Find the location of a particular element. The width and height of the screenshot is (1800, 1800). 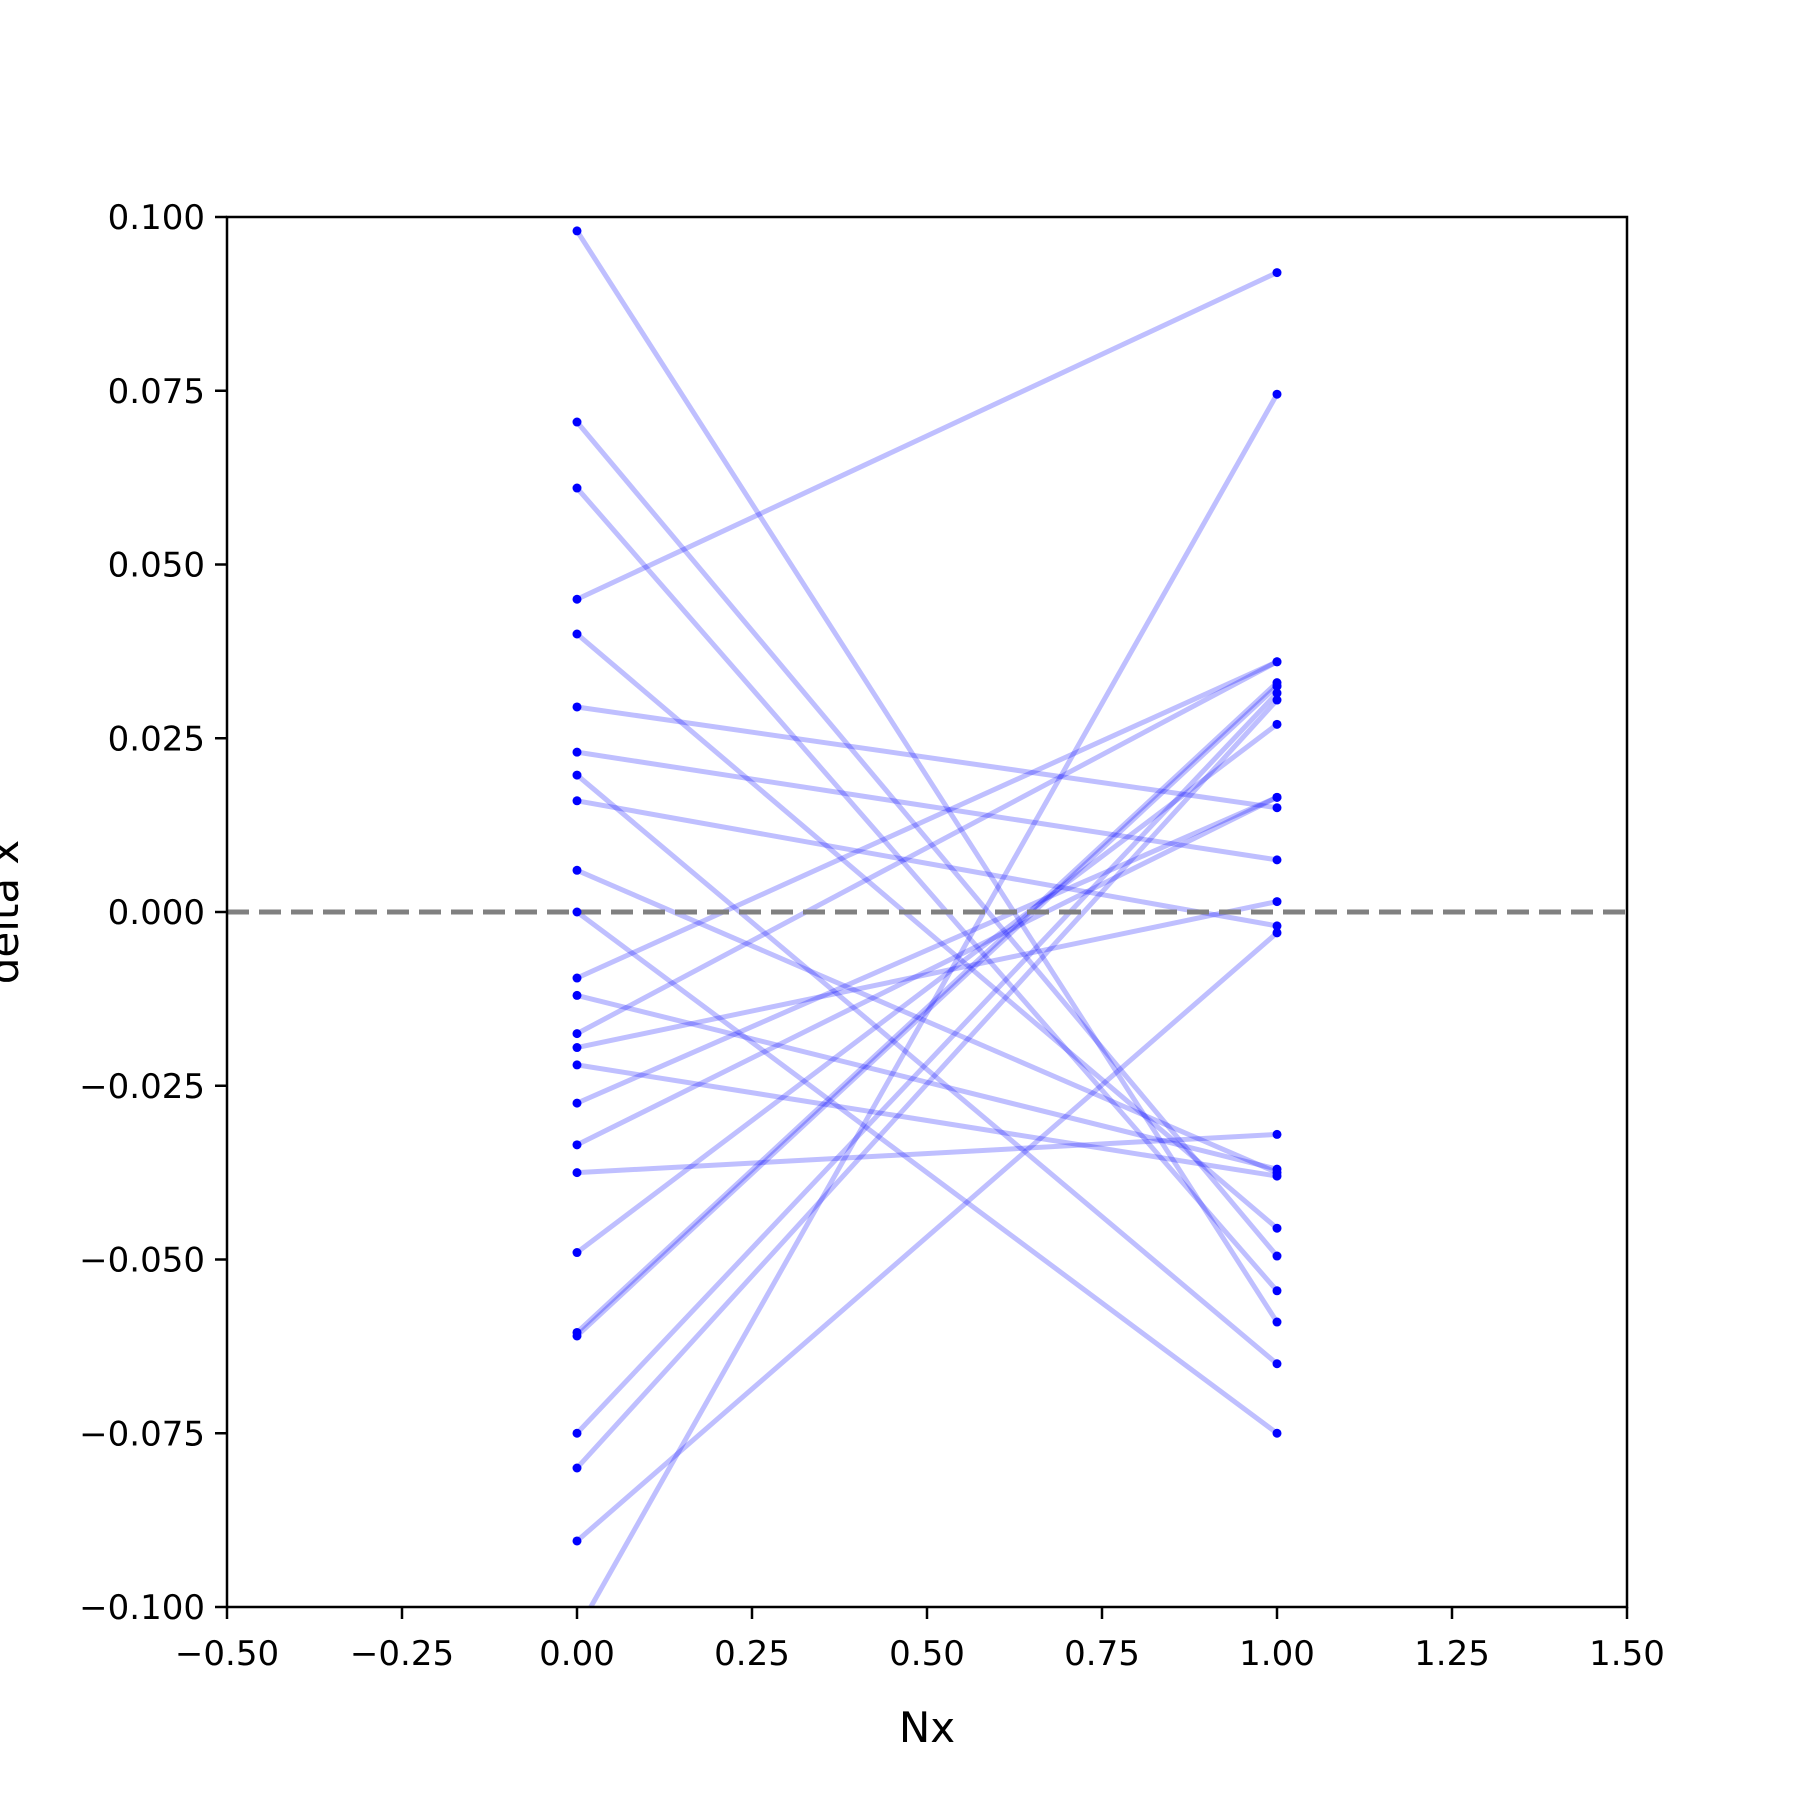

y-tick-label: 0.000 is located at coordinates (156, 913).